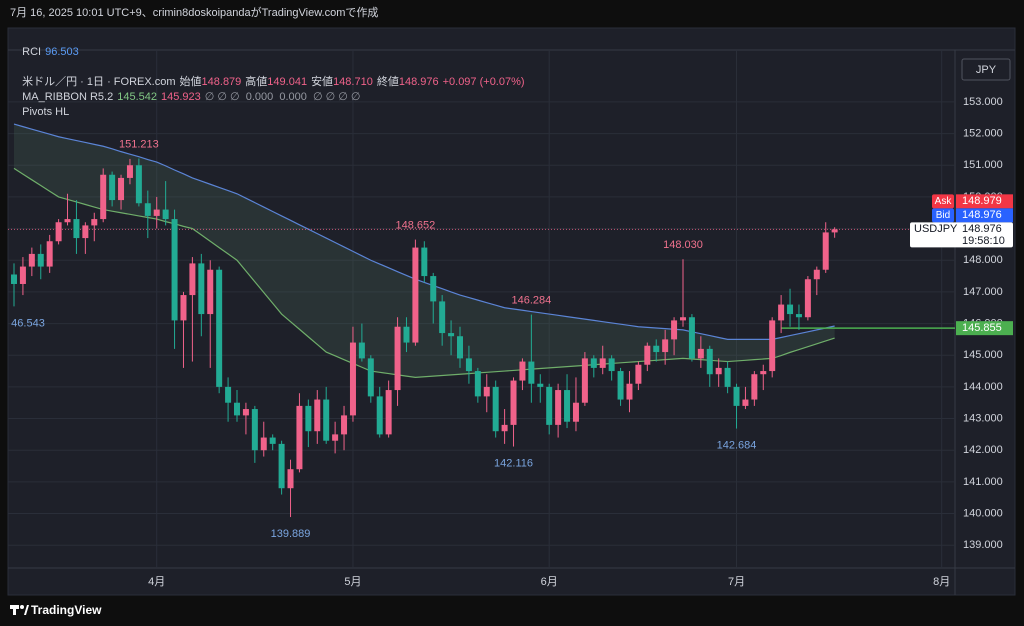 Image resolution: width=1024 pixels, height=626 pixels. Describe the element at coordinates (984, 215) in the screenshot. I see `bid-box` at that location.